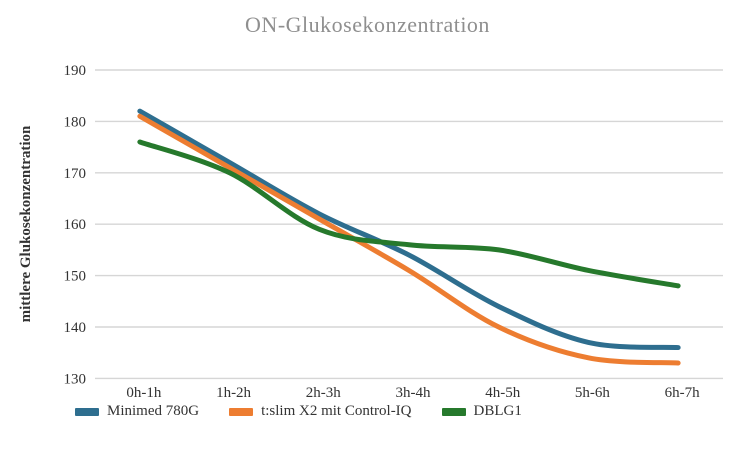 The height and width of the screenshot is (462, 735). What do you see at coordinates (682, 393) in the screenshot?
I see `x-axis-label: 6h-7h` at bounding box center [682, 393].